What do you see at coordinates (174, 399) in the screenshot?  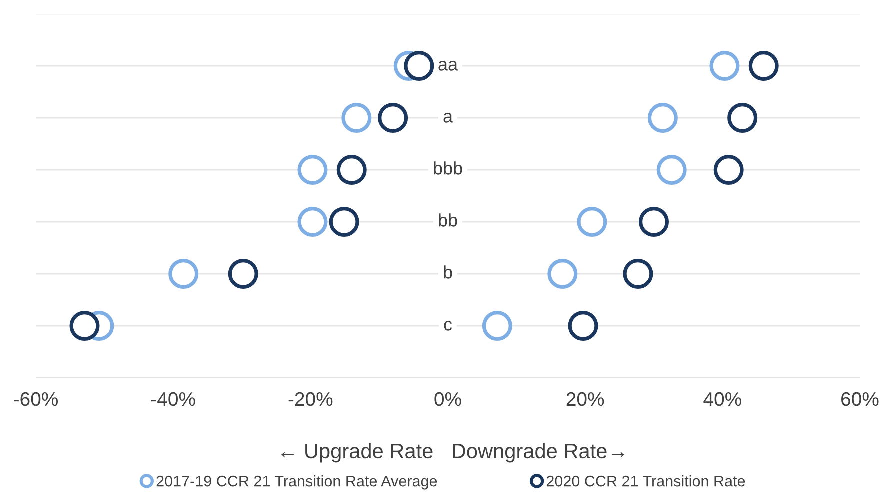 I see `x-tick-label: -40%` at bounding box center [174, 399].